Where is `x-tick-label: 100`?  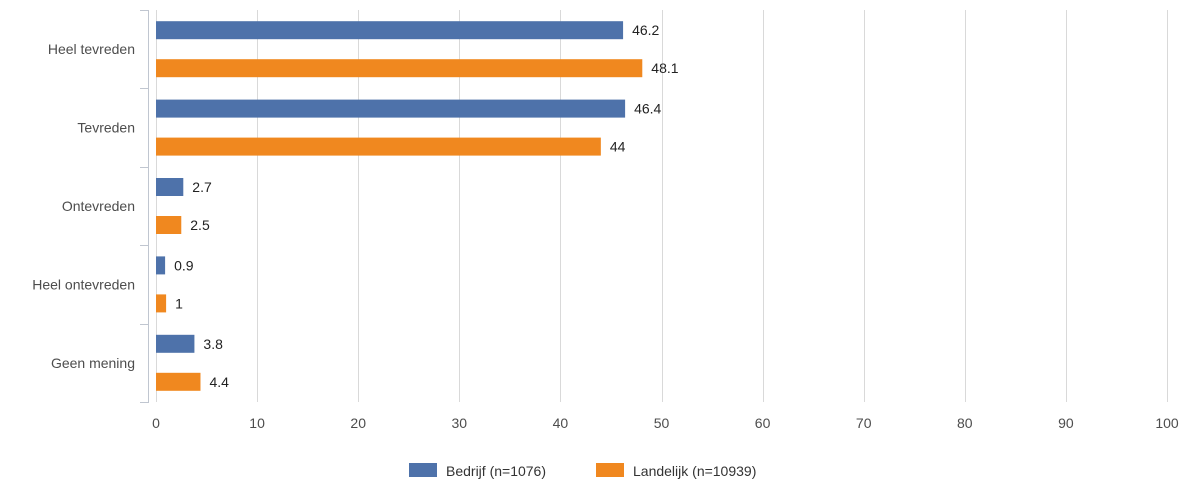
x-tick-label: 100 is located at coordinates (1167, 423).